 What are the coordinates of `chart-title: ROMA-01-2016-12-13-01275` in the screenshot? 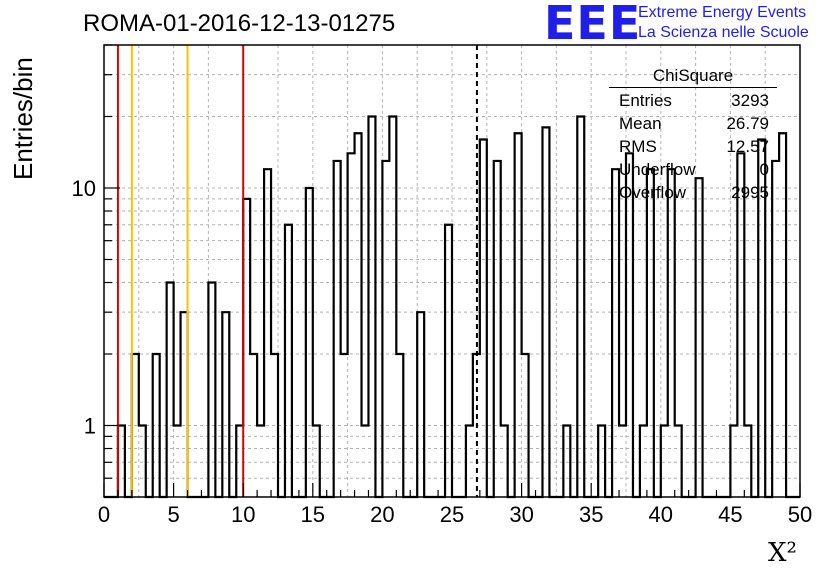 It's located at (239, 23).